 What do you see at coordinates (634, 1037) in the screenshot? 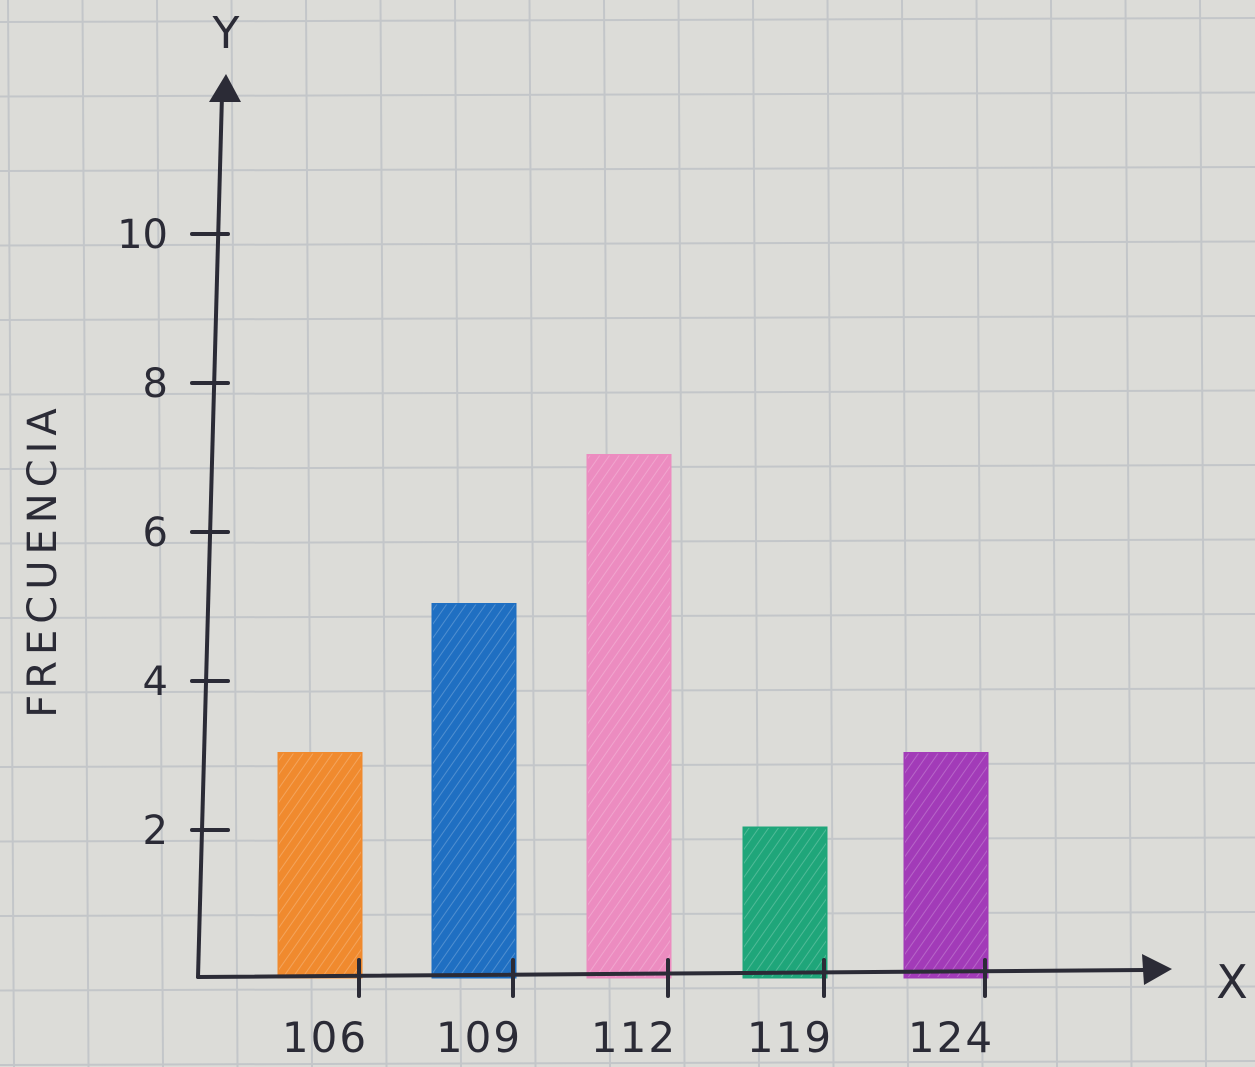
I see `x-tick-label: 112` at bounding box center [634, 1037].